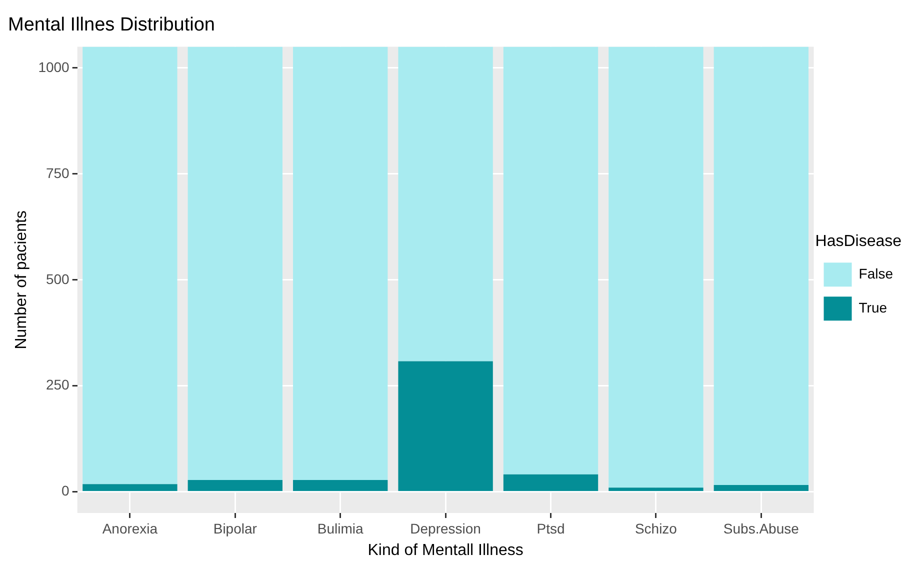 The width and height of the screenshot is (911, 564). What do you see at coordinates (858, 241) in the screenshot?
I see `legend-title: HasDisease` at bounding box center [858, 241].